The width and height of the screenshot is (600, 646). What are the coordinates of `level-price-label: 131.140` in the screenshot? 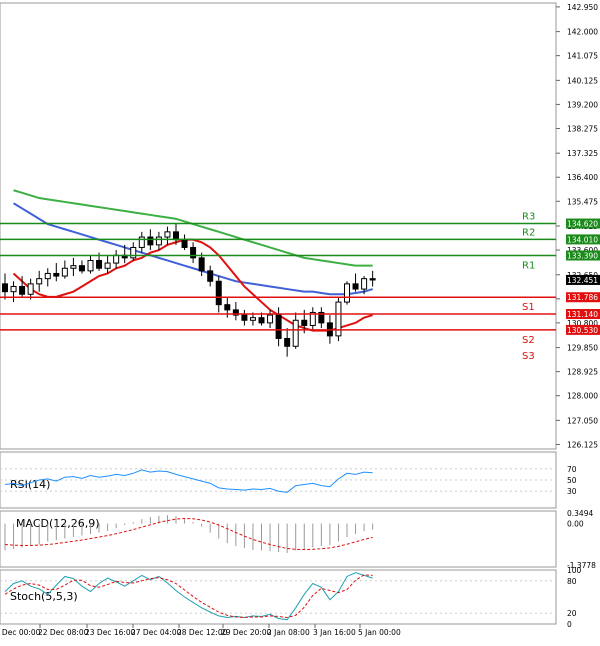 It's located at (582, 314).